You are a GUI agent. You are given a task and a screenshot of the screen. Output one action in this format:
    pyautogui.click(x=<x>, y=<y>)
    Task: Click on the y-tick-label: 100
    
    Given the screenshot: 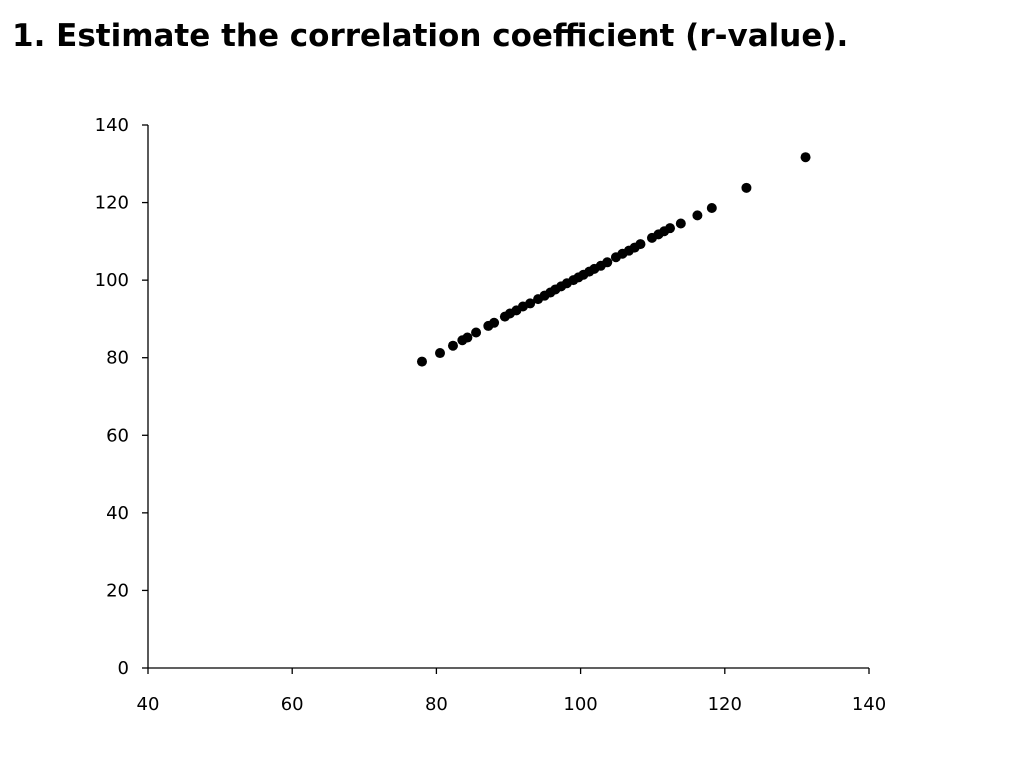 What is the action you would take?
    pyautogui.click(x=112, y=280)
    